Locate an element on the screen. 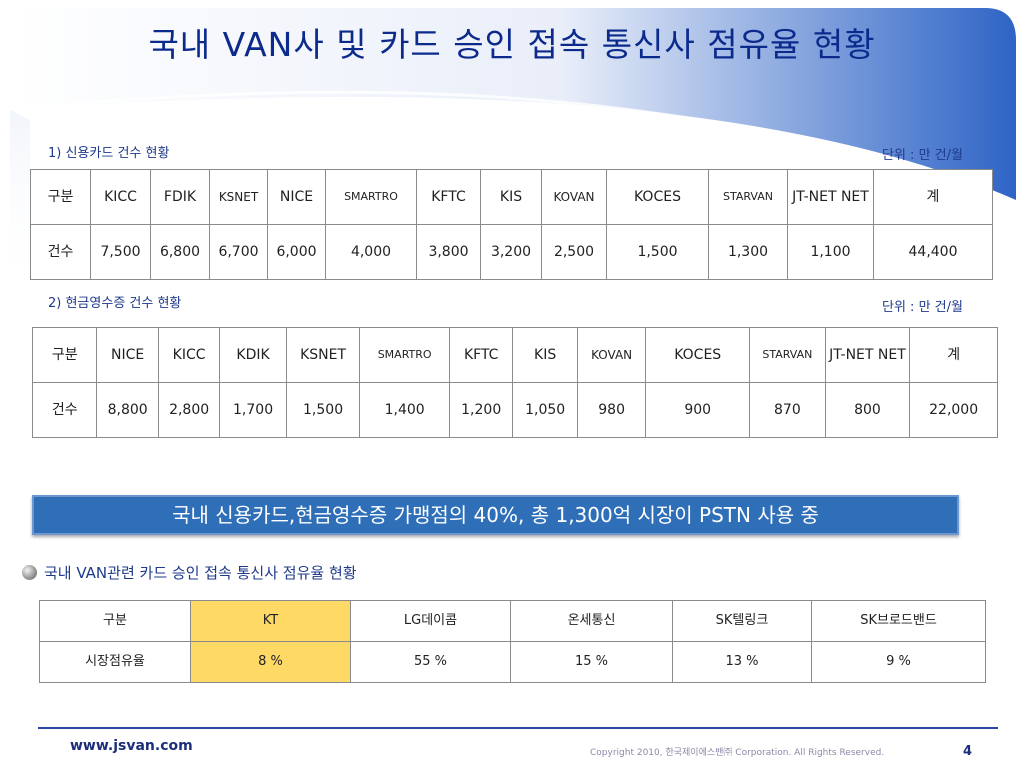  table-cell: 3,200 is located at coordinates (511, 252).